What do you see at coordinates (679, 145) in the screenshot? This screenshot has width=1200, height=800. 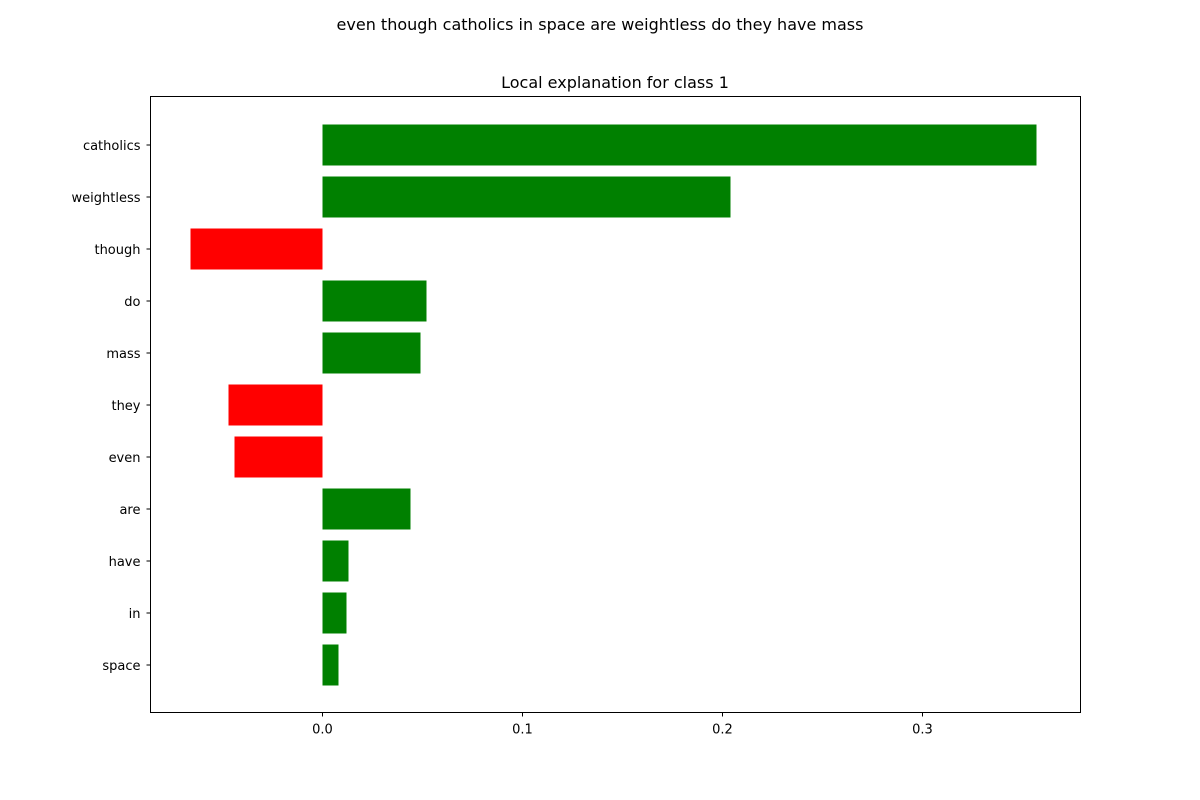 I see `bar-catholics` at bounding box center [679, 145].